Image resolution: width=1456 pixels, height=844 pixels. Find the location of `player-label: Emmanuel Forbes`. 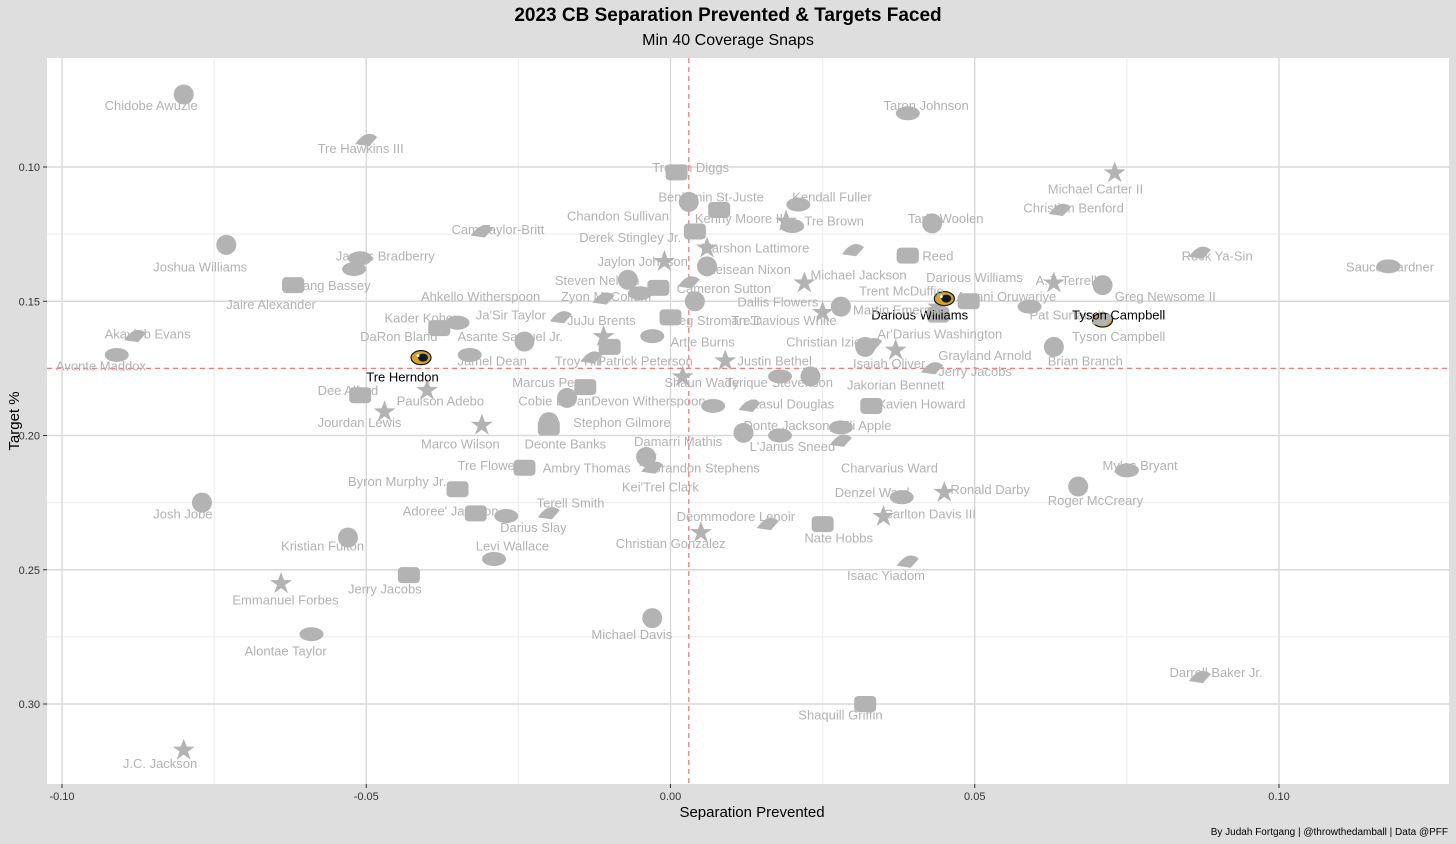

player-label: Emmanuel Forbes is located at coordinates (285, 599).